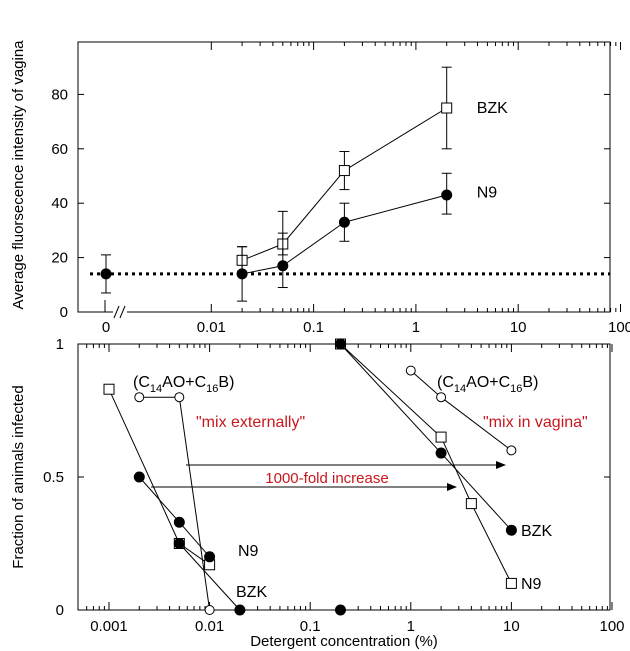 This screenshot has height=651, width=630. What do you see at coordinates (248, 551) in the screenshot?
I see `label-n9-left: N9` at bounding box center [248, 551].